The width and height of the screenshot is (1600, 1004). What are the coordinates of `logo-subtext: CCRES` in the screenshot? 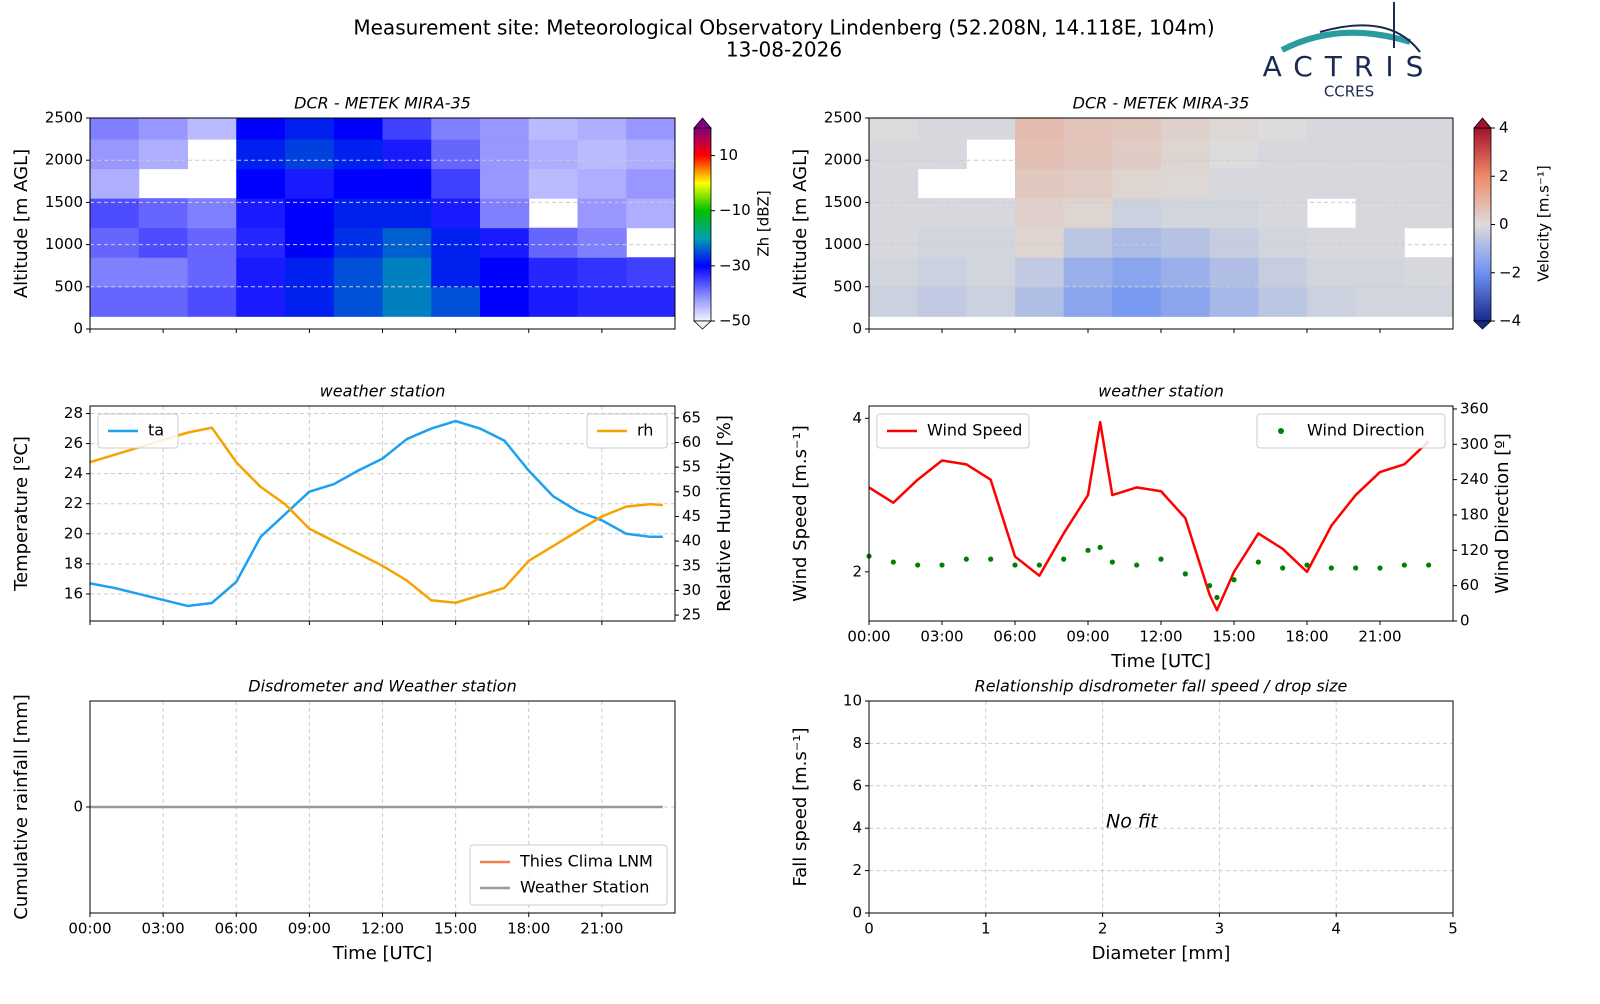 It's located at (1349, 92).